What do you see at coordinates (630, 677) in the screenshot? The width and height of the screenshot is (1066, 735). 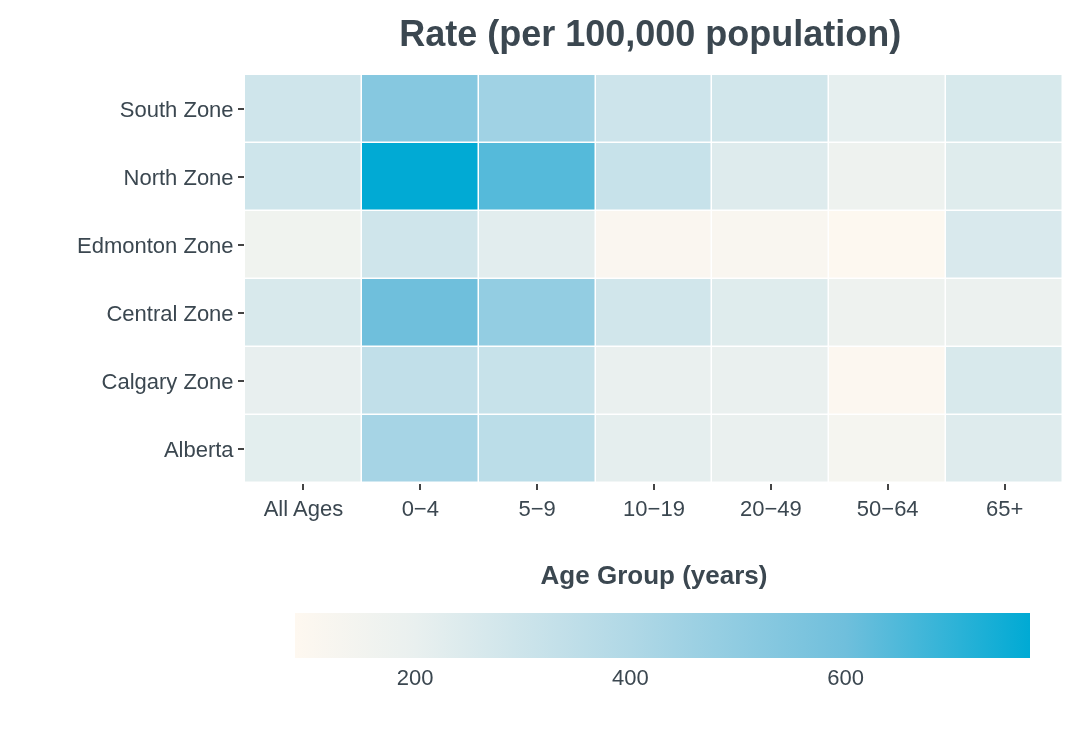 I see `color-bar-label: 400` at bounding box center [630, 677].